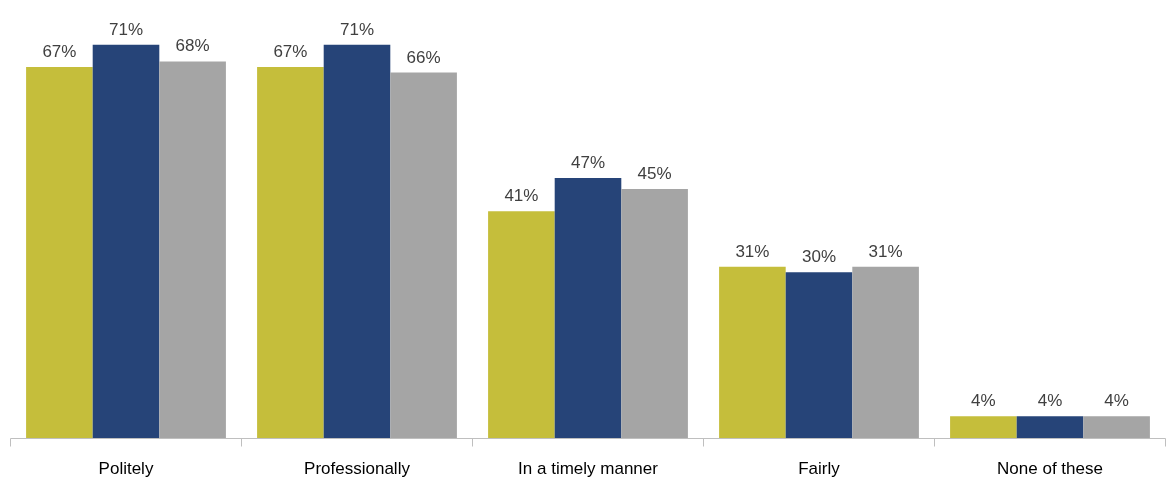 The height and width of the screenshot is (480, 1173). I want to click on x-tick-label: Professionally, so click(357, 468).